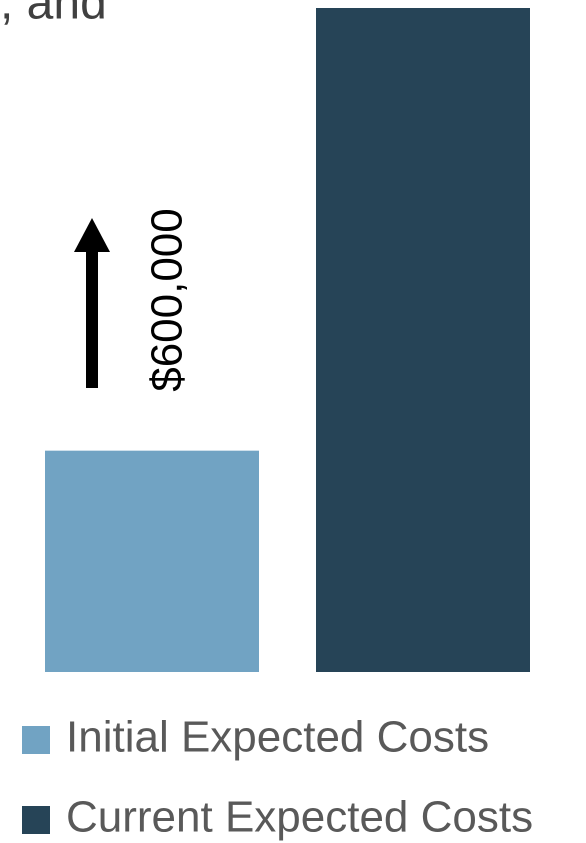 The image size is (586, 843). Describe the element at coordinates (299, 817) in the screenshot. I see `legend-label: Current Expected Costs` at that location.